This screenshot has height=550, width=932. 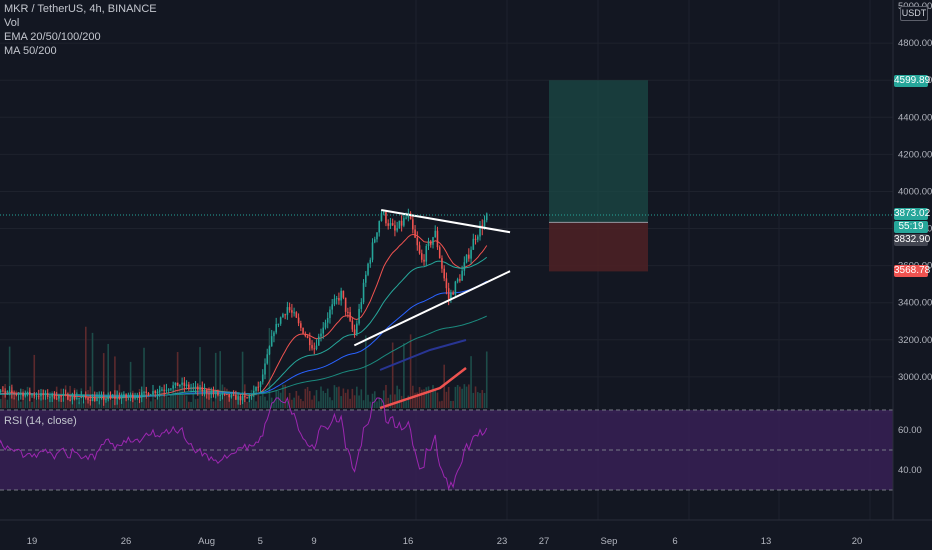 I want to click on bar-countdown: 55:19, so click(x=911, y=227).